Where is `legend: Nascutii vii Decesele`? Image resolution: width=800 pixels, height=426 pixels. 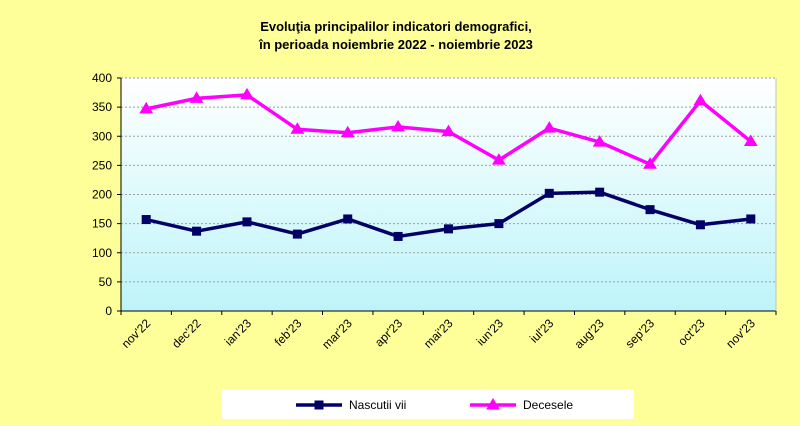 legend: Nascutii vii Decesele is located at coordinates (428, 404).